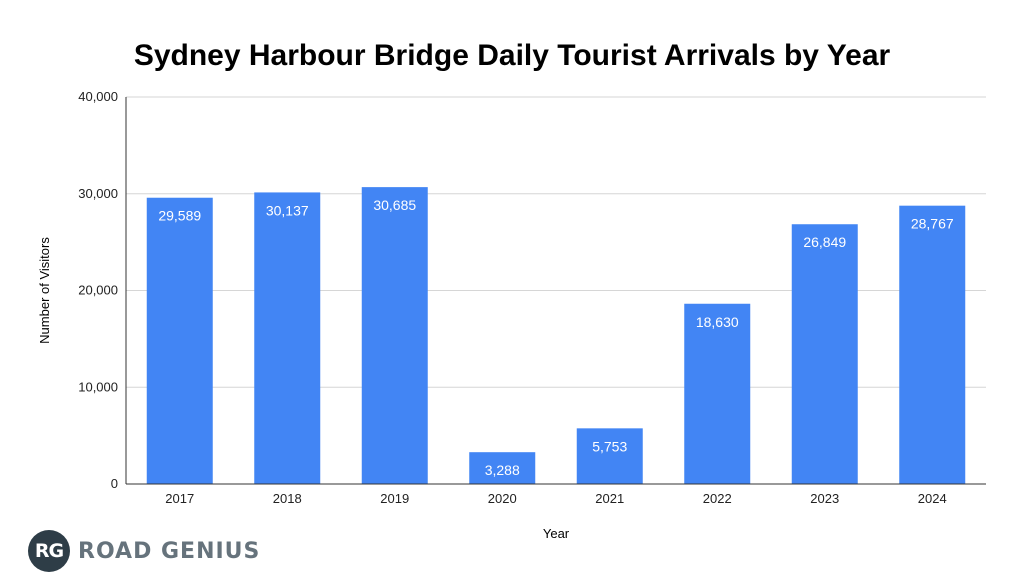  Describe the element at coordinates (556, 533) in the screenshot. I see `x-axis-title: Year` at that location.